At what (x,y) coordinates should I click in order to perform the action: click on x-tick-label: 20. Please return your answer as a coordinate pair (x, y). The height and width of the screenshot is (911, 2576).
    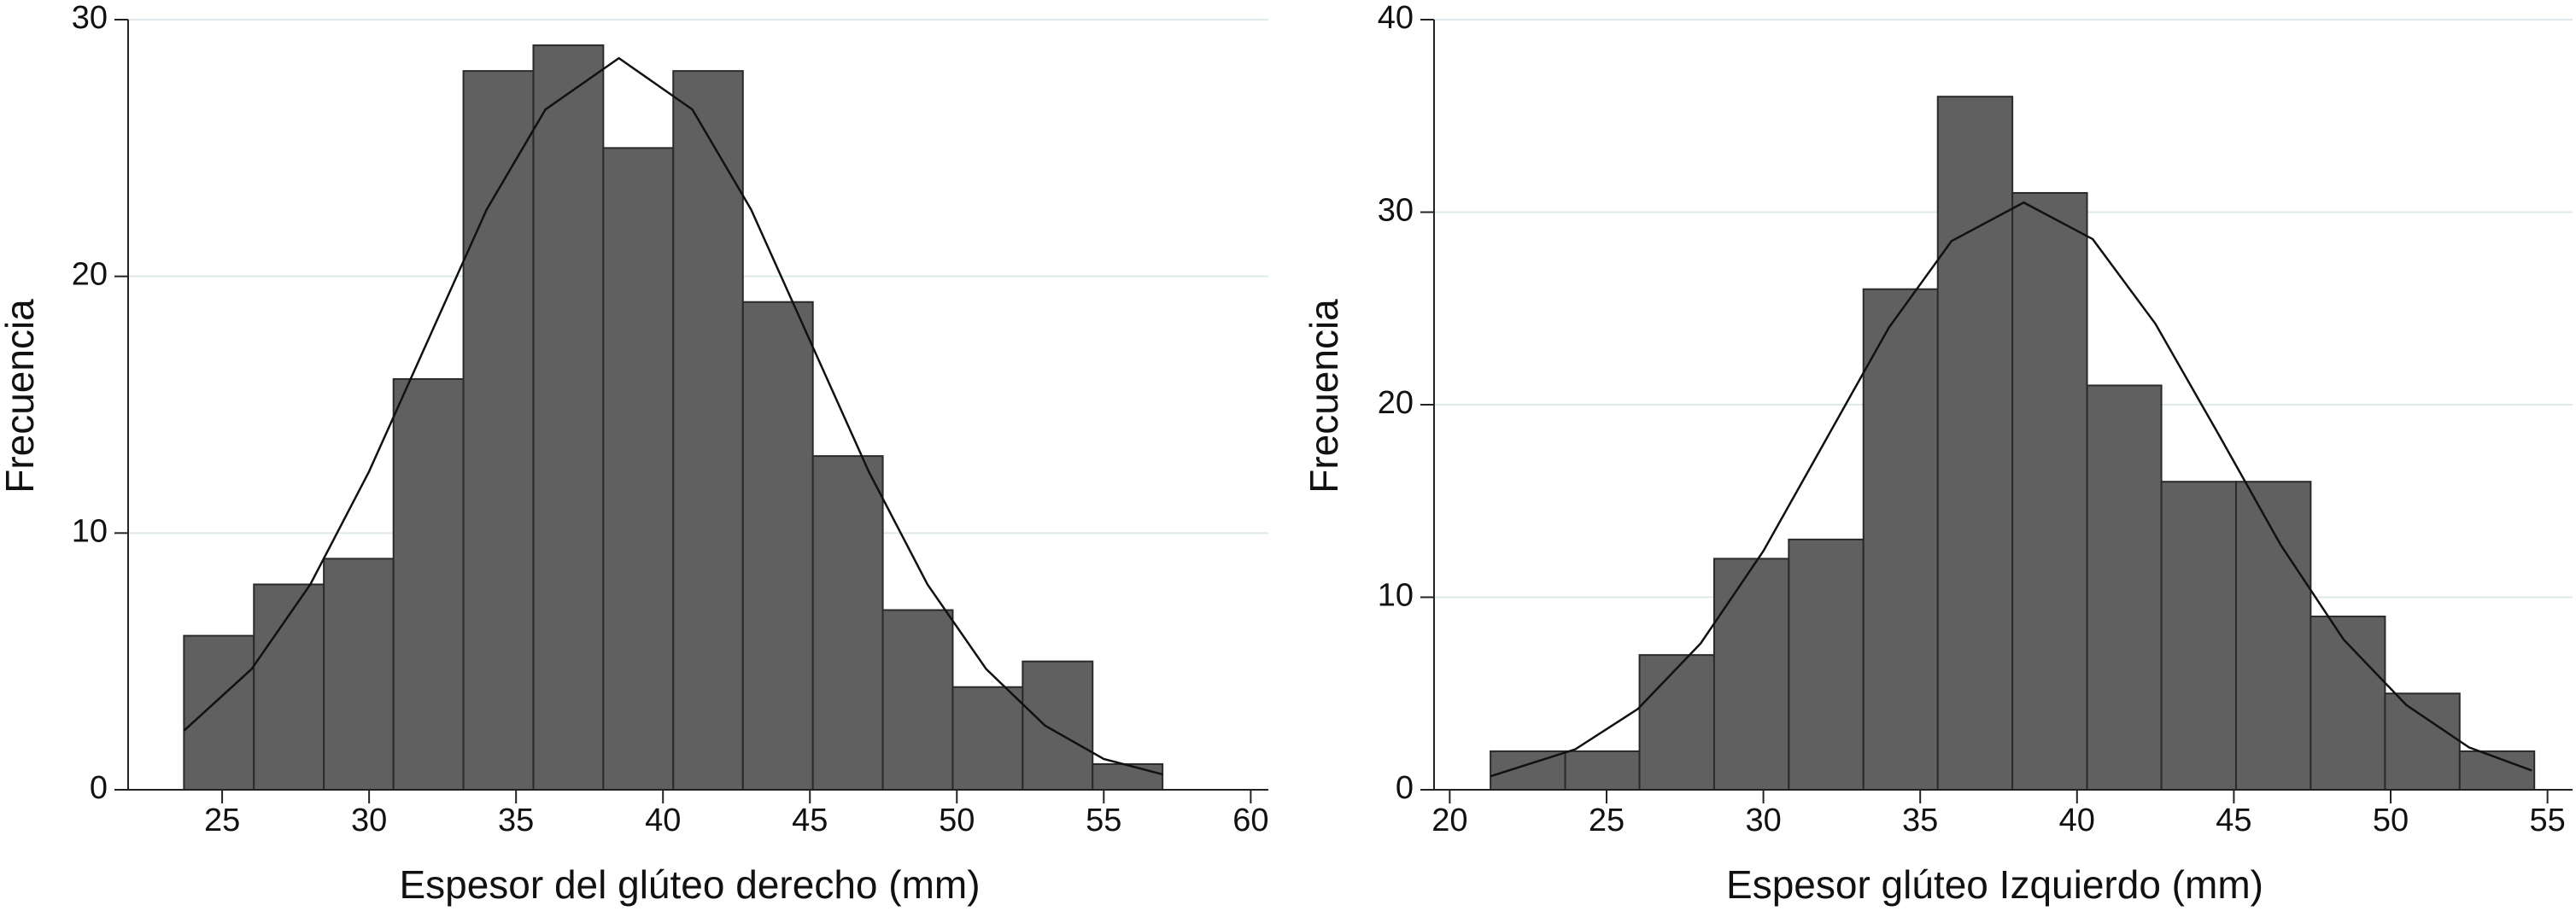
    Looking at the image, I should click on (1449, 820).